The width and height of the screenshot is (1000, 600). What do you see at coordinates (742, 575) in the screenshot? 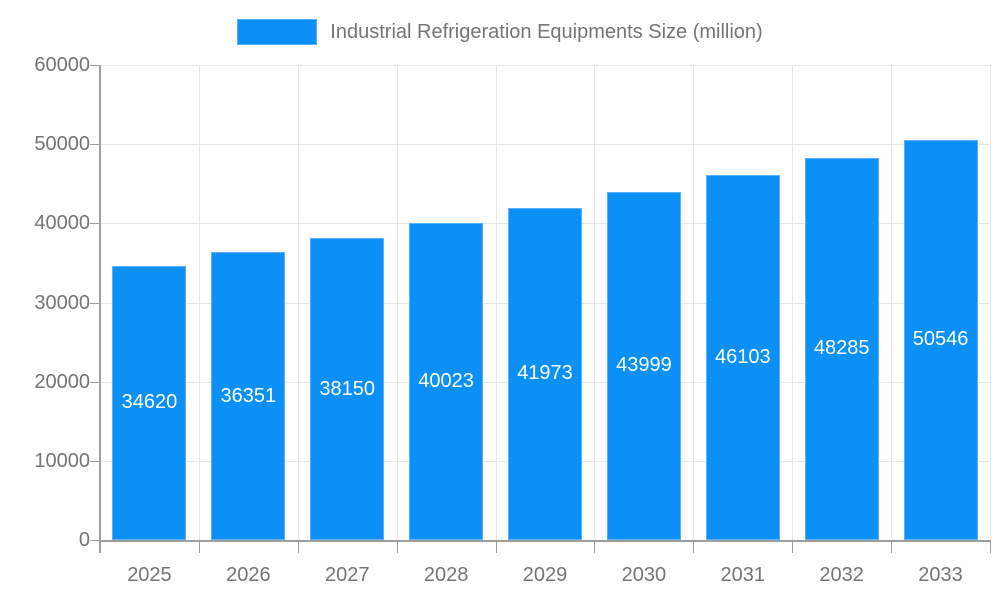
I see `x-tick-label: 2031` at bounding box center [742, 575].